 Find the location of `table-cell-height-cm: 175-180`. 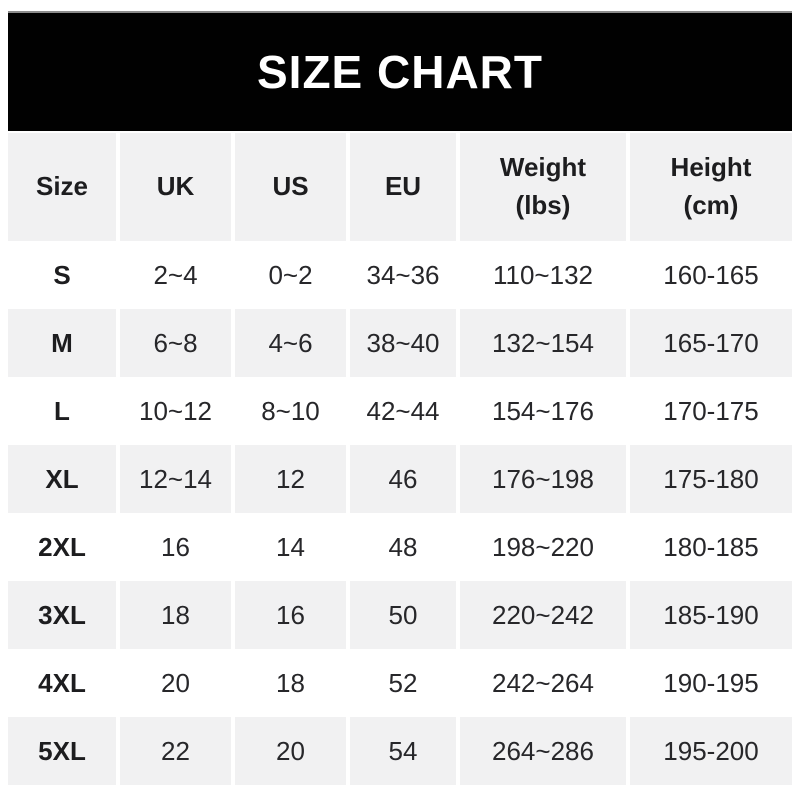

table-cell-height-cm: 175-180 is located at coordinates (711, 479).